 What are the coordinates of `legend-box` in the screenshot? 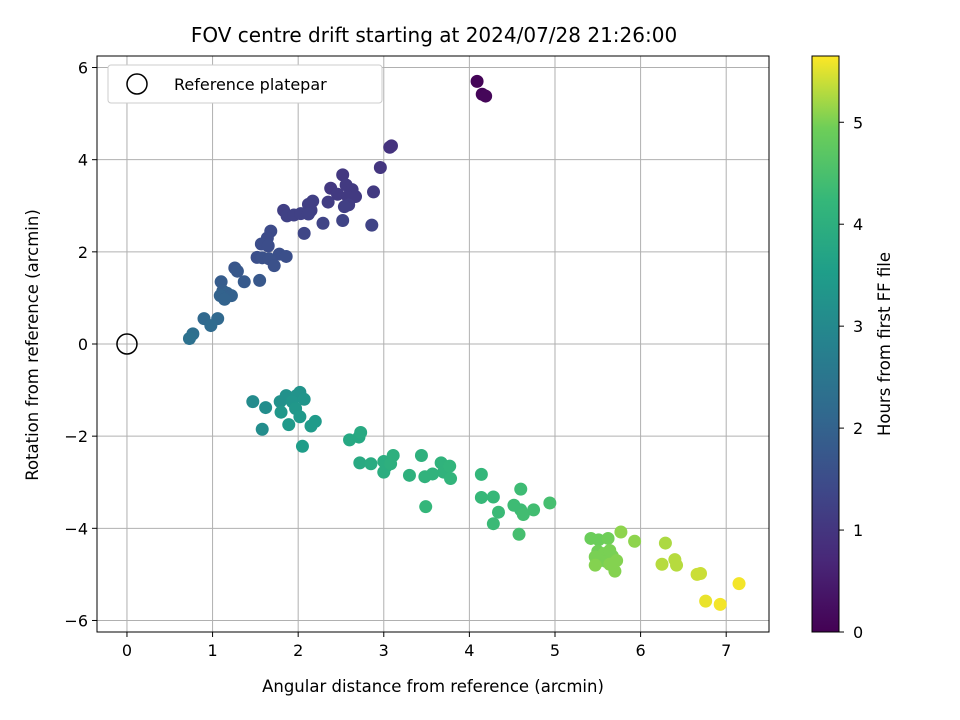 It's located at (245, 84).